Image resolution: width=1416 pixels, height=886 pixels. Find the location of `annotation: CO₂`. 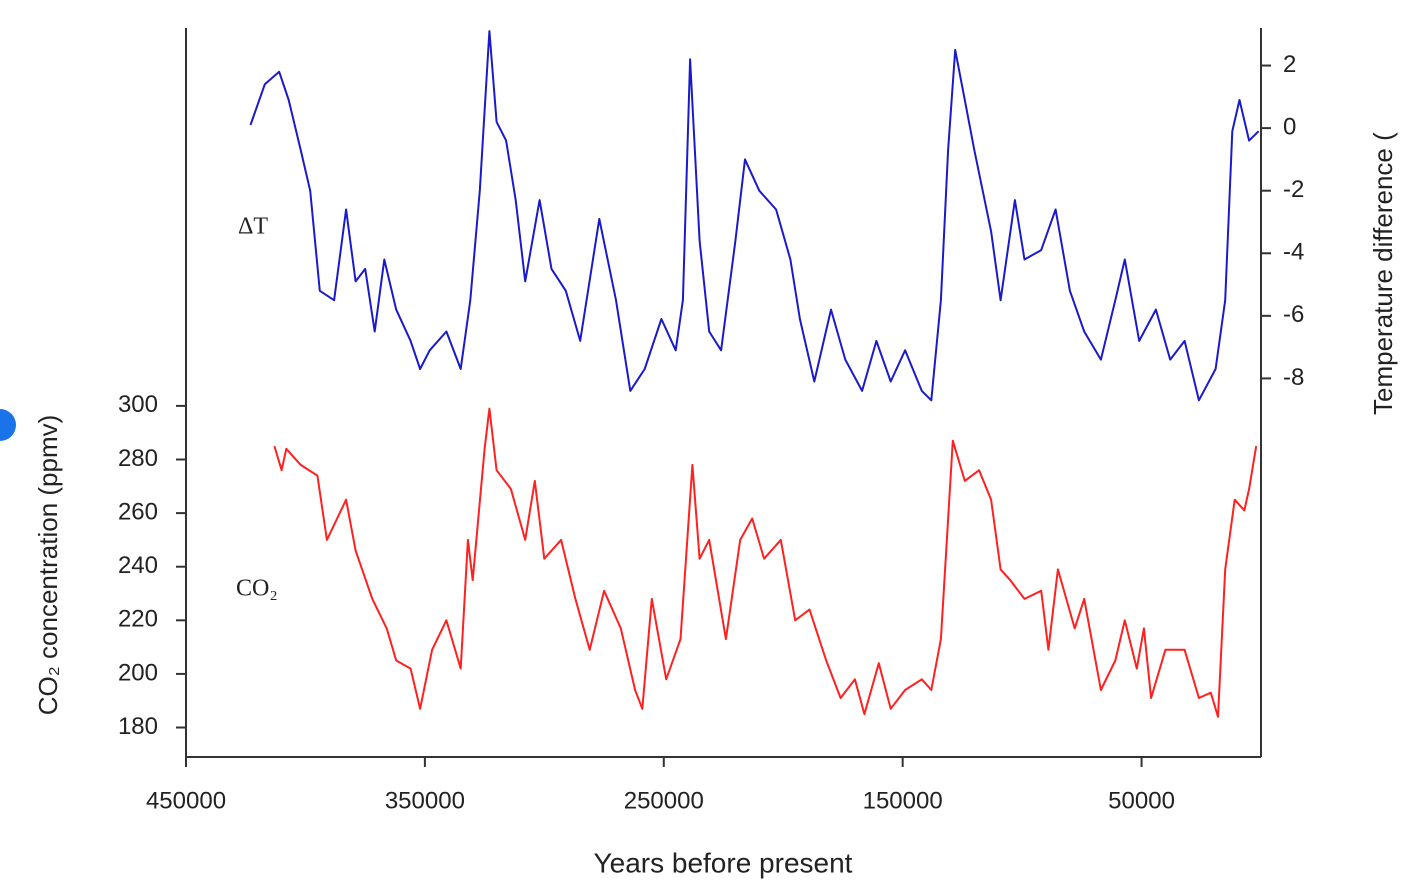

annotation: CO₂ is located at coordinates (257, 589).